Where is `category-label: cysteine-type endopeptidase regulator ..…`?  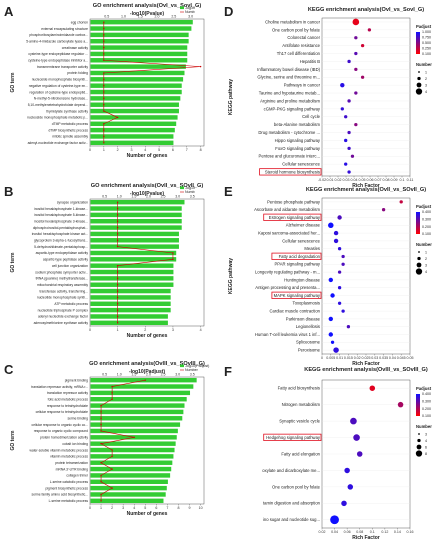
category-label: cysteine-type endopeptidase regulator ..… is located at coordinates (58, 54).